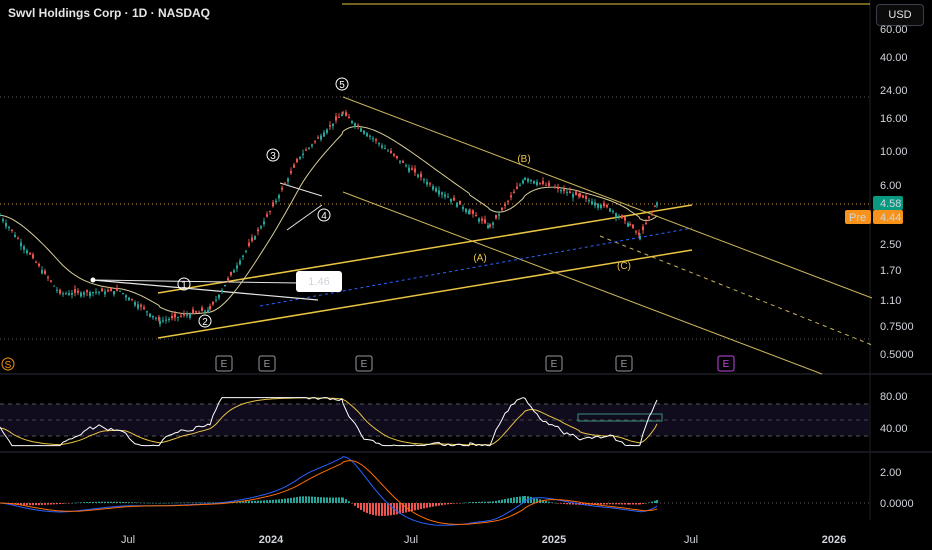  I want to click on svg-text: 2, so click(205, 322).